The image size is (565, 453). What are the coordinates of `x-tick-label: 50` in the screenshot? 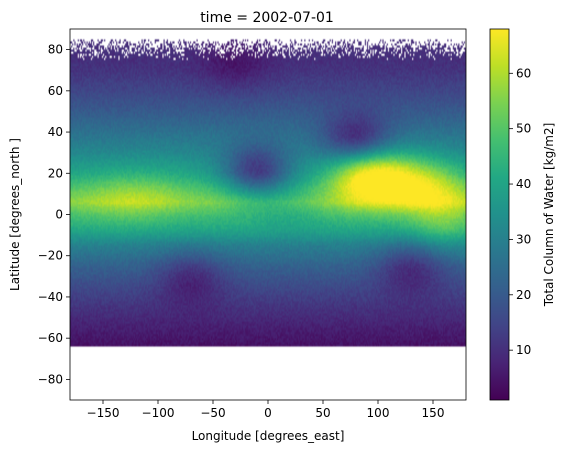 It's located at (322, 413).